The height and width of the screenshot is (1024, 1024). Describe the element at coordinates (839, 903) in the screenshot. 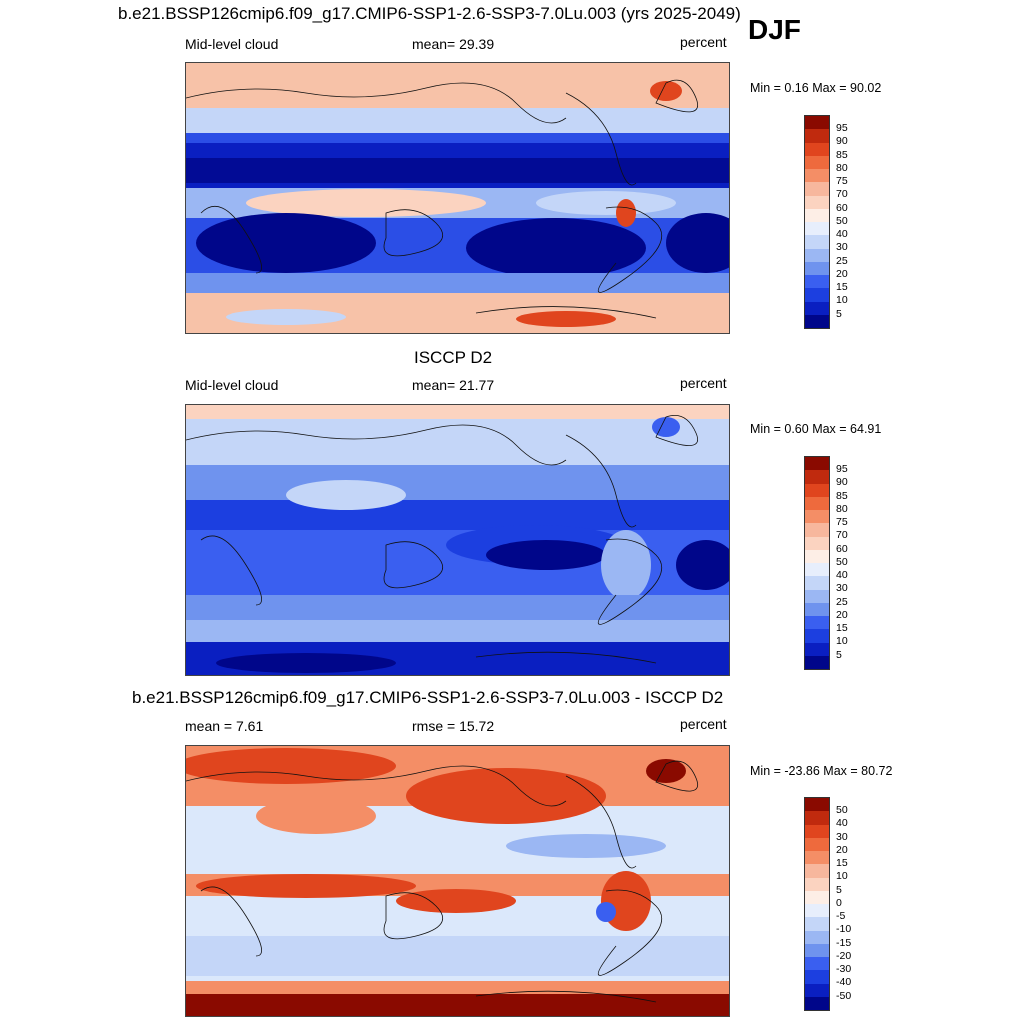

I see `panel3-tick: 0` at that location.